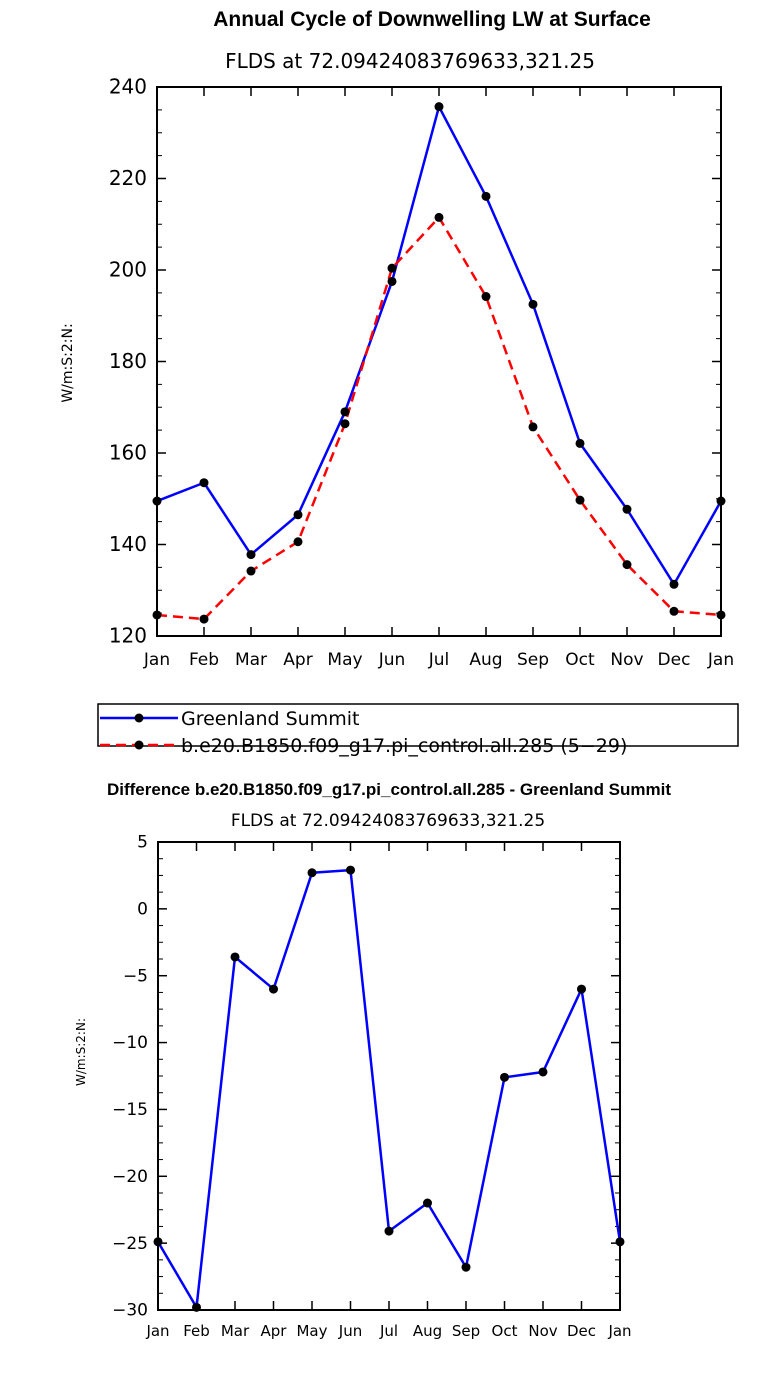  What do you see at coordinates (128, 453) in the screenshot?
I see `c1-ytick-label: 160` at bounding box center [128, 453].